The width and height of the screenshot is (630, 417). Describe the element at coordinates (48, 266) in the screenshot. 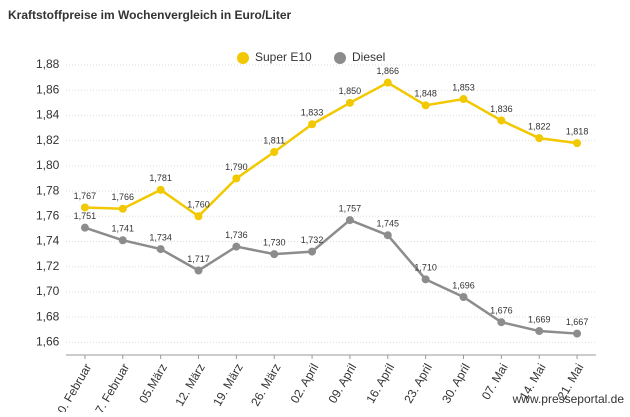

I see `y-tick-label: 1,72` at that location.